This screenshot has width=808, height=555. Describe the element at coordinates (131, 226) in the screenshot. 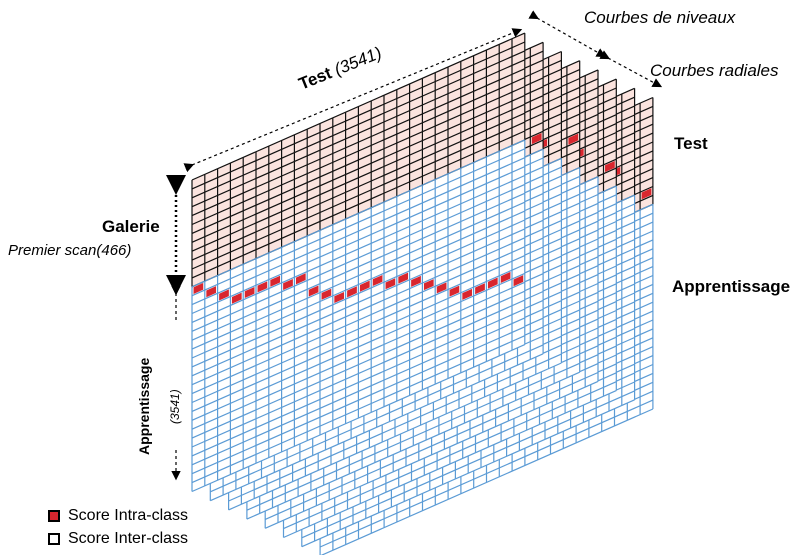

I see `galerie-label: Galerie` at that location.